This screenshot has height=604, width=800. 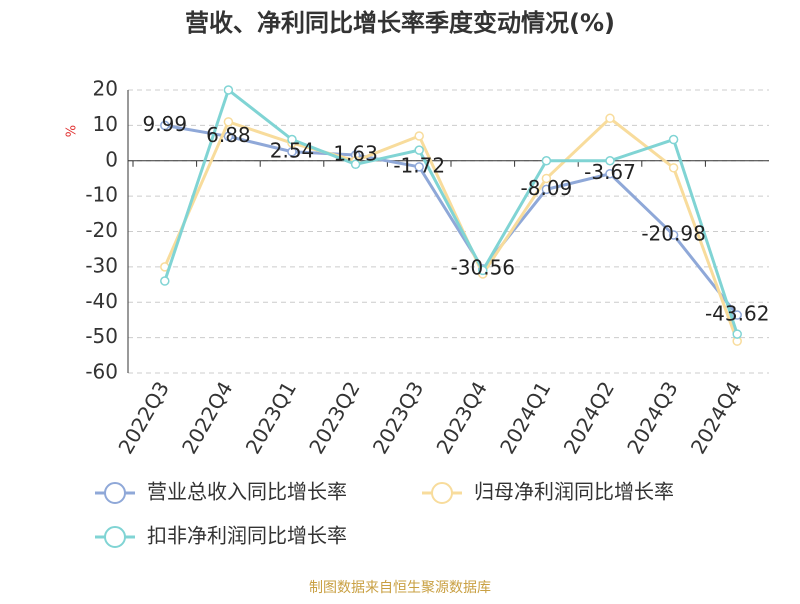 What do you see at coordinates (143, 417) in the screenshot?
I see `x-tick-label: 2022Q3` at bounding box center [143, 417].